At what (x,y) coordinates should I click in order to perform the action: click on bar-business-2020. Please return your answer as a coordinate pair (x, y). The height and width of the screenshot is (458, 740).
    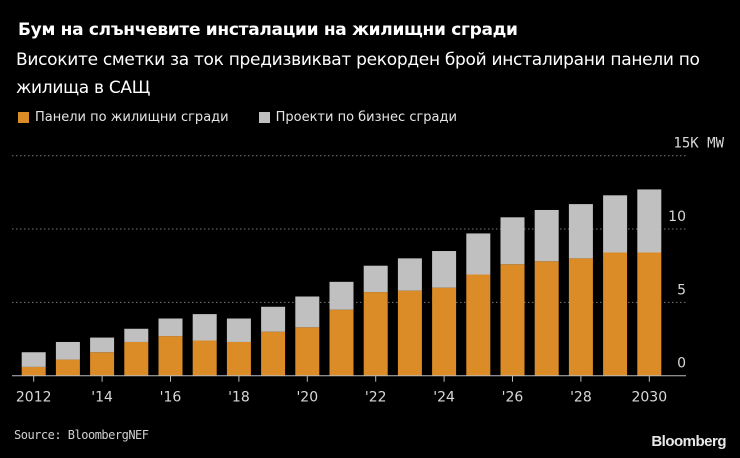
    Looking at the image, I should click on (307, 312).